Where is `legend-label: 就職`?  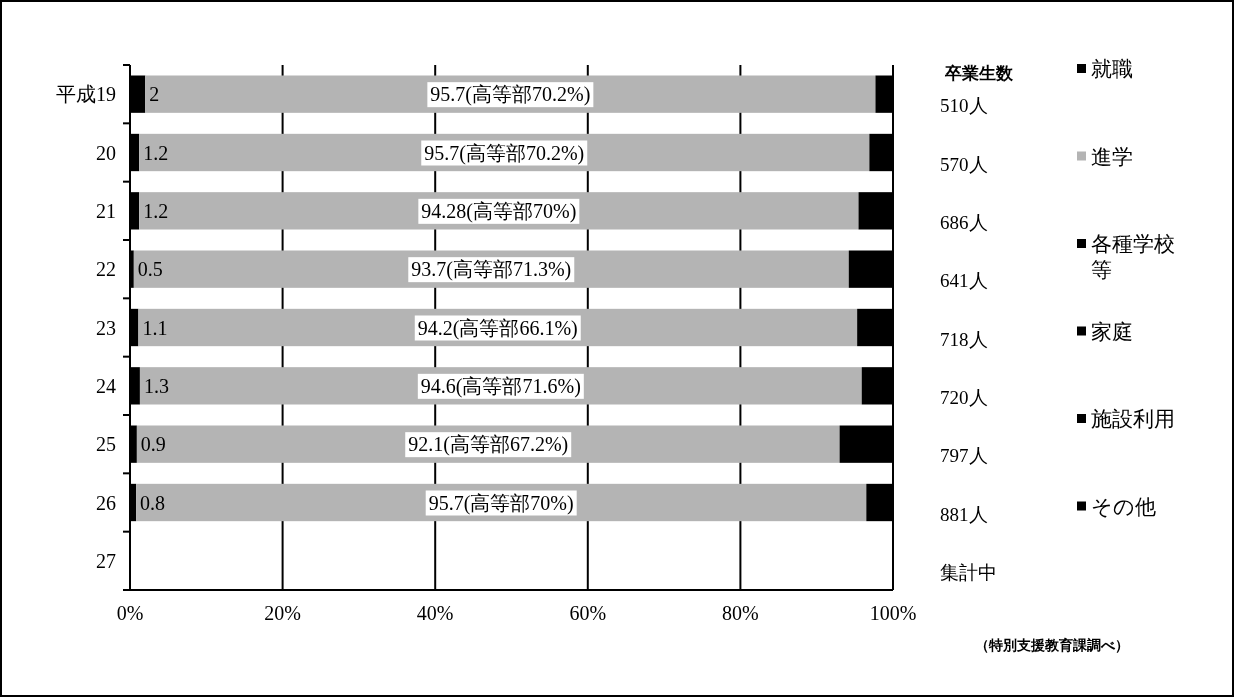
legend-label: 就職 is located at coordinates (1112, 69).